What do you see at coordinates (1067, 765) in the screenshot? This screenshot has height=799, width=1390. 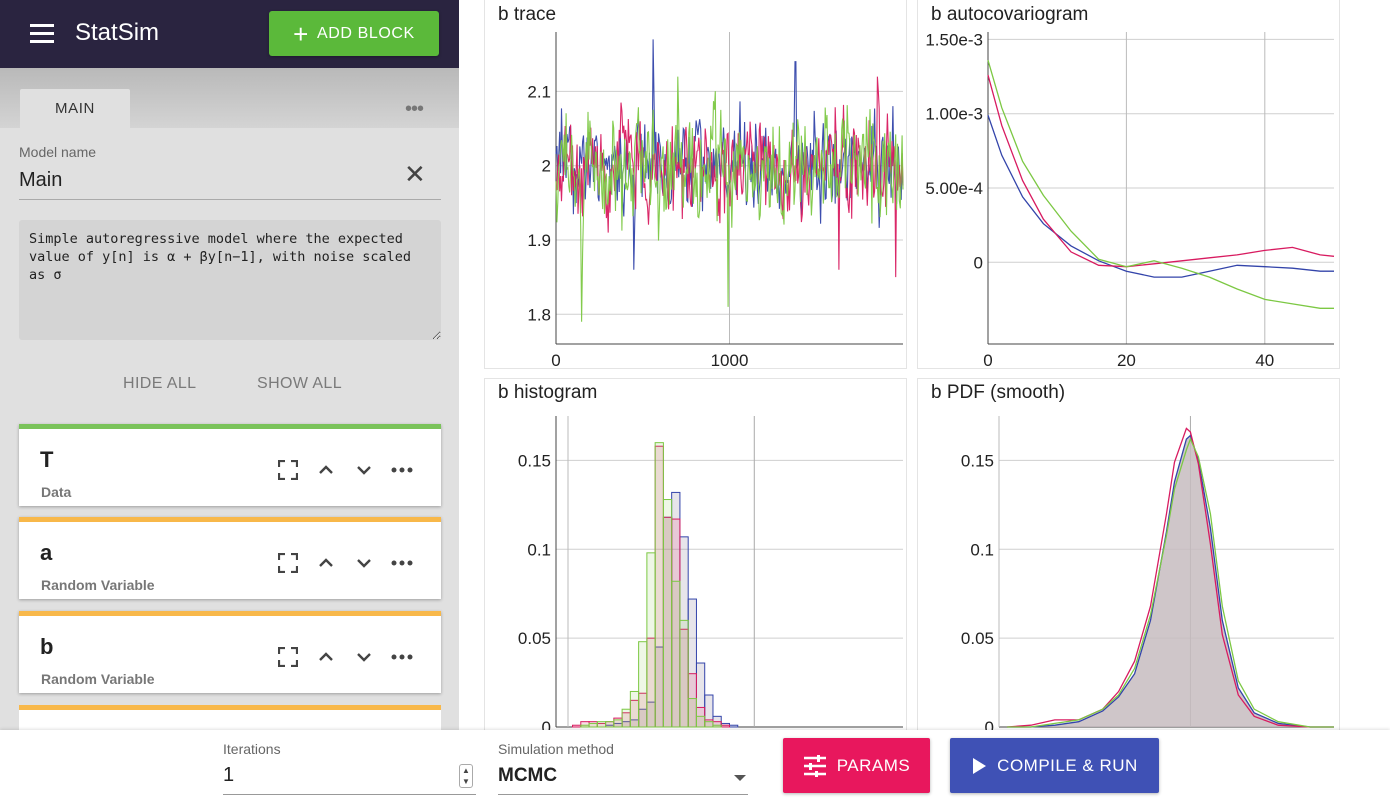 I see `compile-run-label: COMPILE & RUN` at bounding box center [1067, 765].